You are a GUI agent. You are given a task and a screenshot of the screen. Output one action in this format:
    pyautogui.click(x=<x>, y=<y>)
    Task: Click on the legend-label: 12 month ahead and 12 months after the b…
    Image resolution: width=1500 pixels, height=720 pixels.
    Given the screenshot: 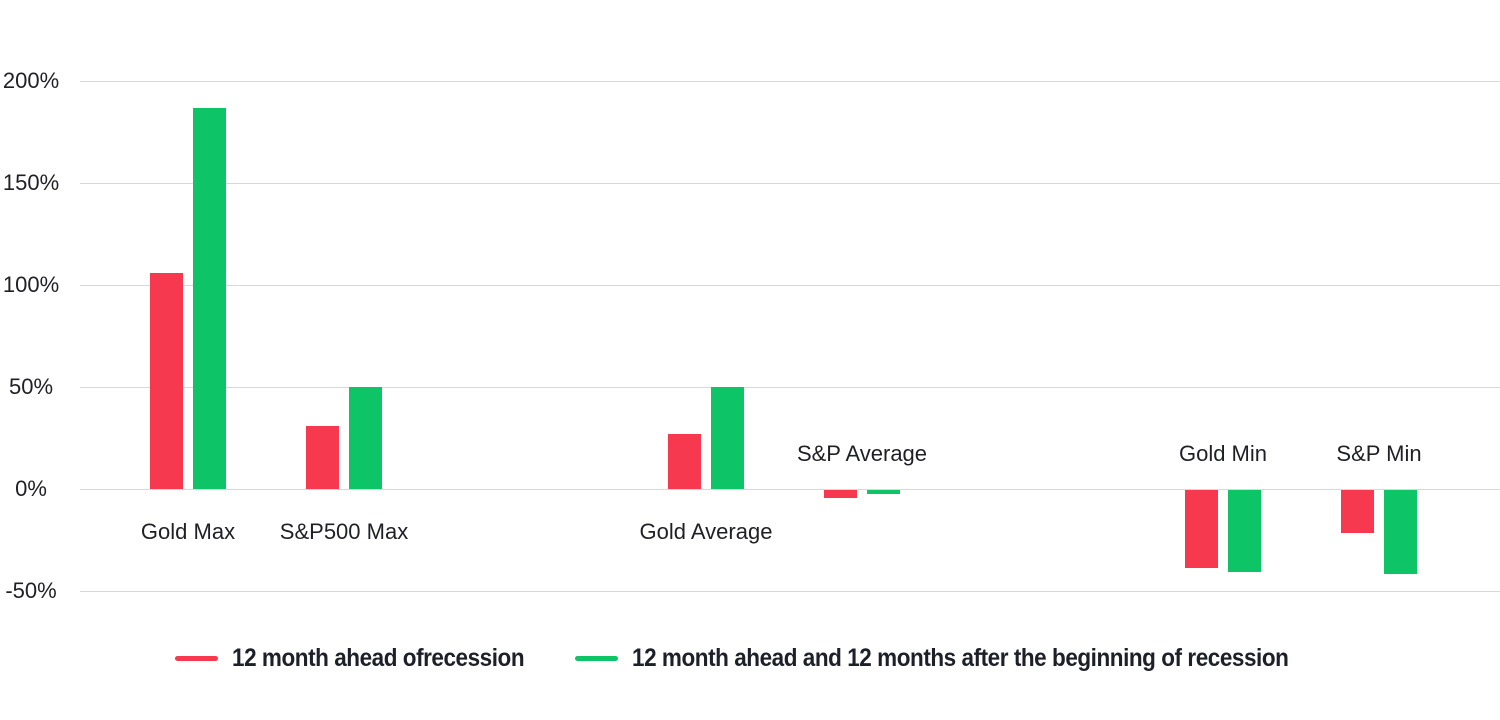 What is the action you would take?
    pyautogui.click(x=960, y=657)
    